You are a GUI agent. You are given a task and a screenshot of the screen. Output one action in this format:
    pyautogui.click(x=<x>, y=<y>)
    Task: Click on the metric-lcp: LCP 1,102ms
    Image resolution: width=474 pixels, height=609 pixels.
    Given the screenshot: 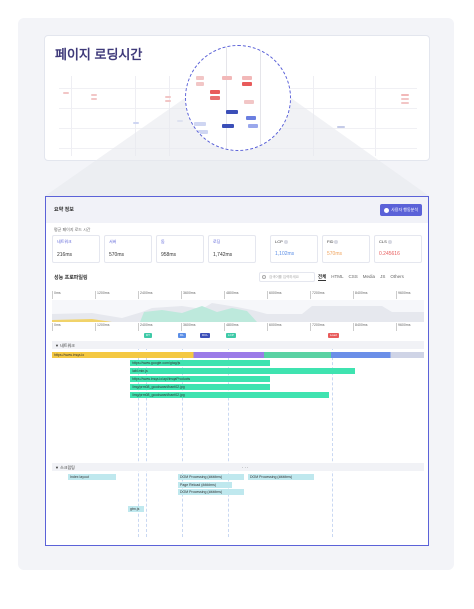 What is the action you would take?
    pyautogui.click(x=294, y=249)
    